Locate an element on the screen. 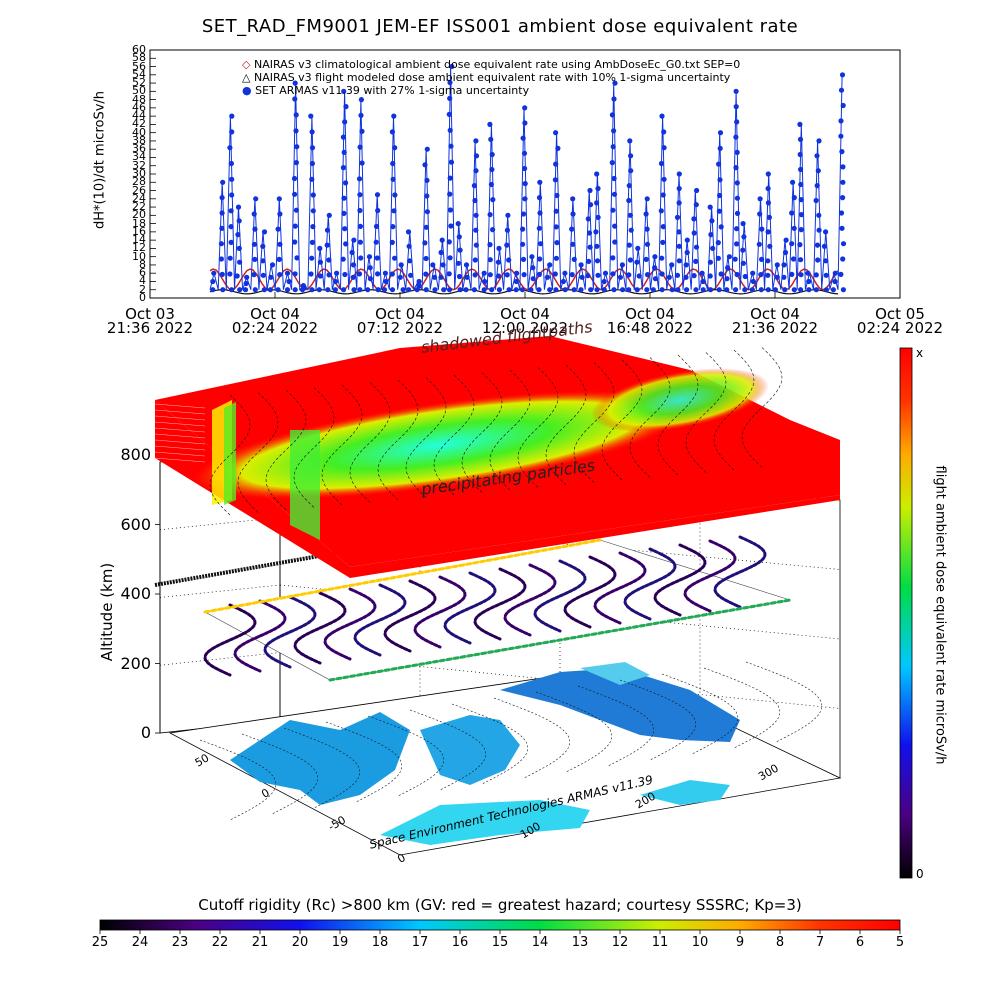  rc-tick-label: 11 is located at coordinates (660, 942).